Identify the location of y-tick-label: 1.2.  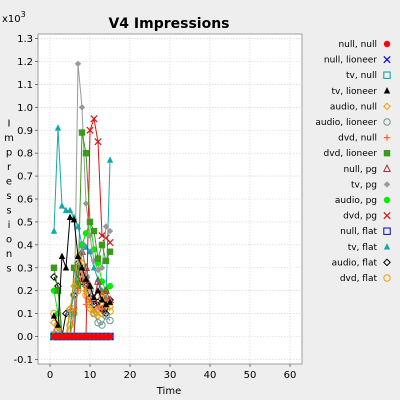
(25, 62).